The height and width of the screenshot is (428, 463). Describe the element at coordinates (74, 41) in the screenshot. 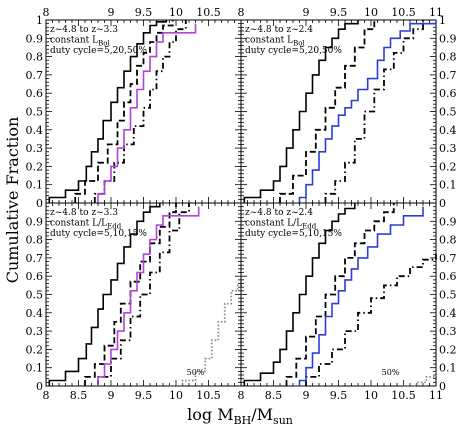

I see `annotation-text: constant L` at that location.